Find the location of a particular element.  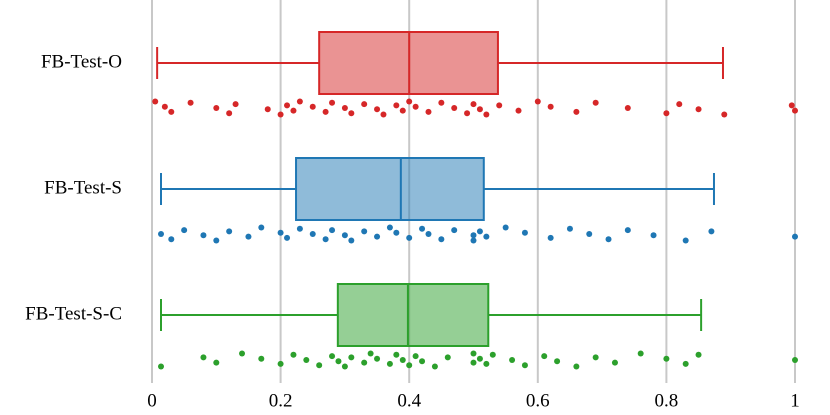

x-tick-label: 0.4 is located at coordinates (409, 400).